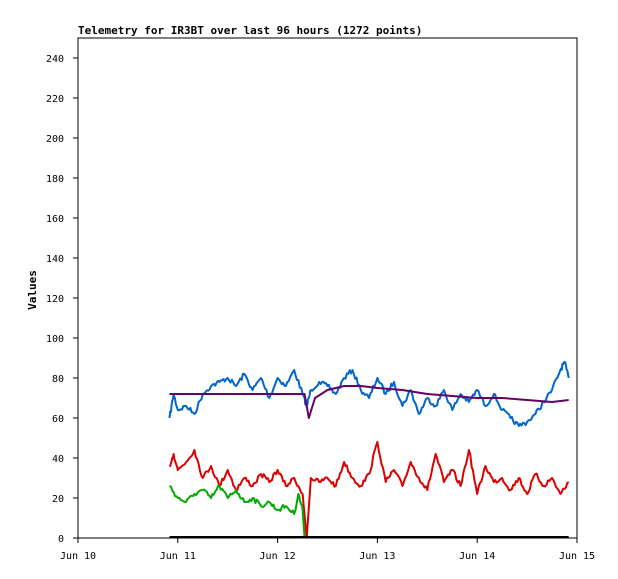 This screenshot has height=579, width=618. I want to click on y-axis-label: Values, so click(32, 290).